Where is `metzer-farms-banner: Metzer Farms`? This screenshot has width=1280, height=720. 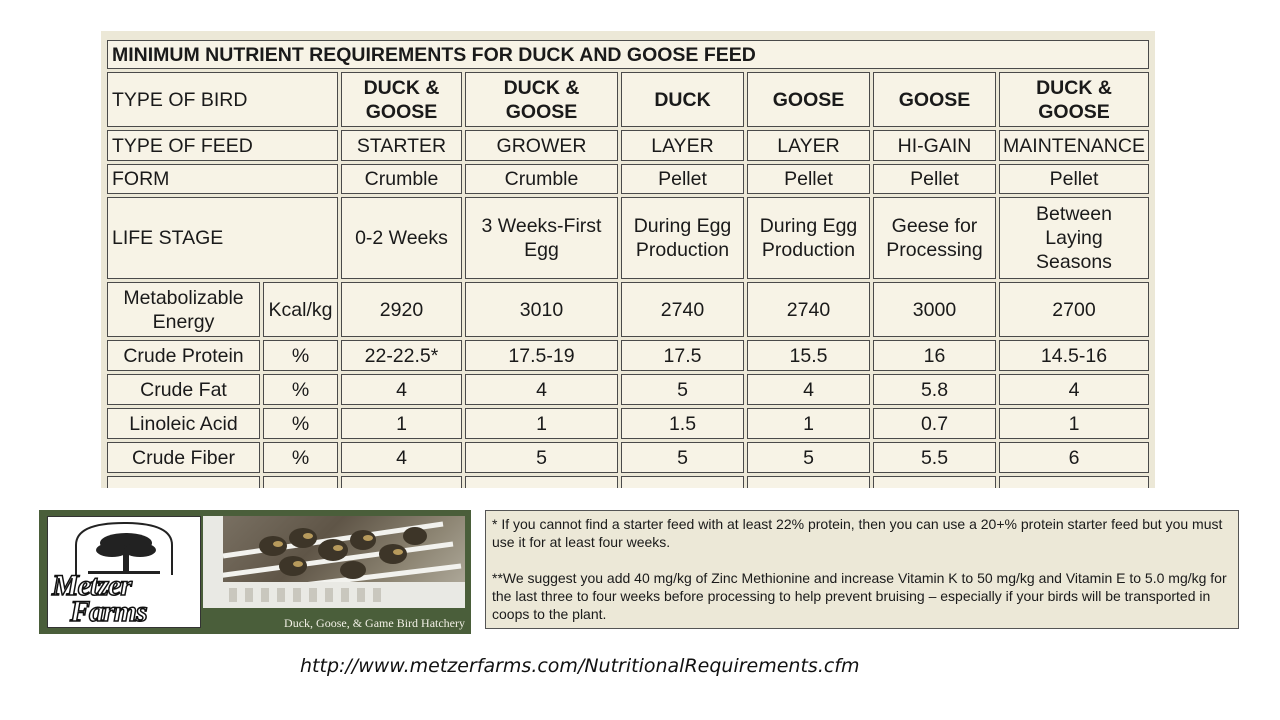 metzer-farms-banner: Metzer Farms is located at coordinates (255, 572).